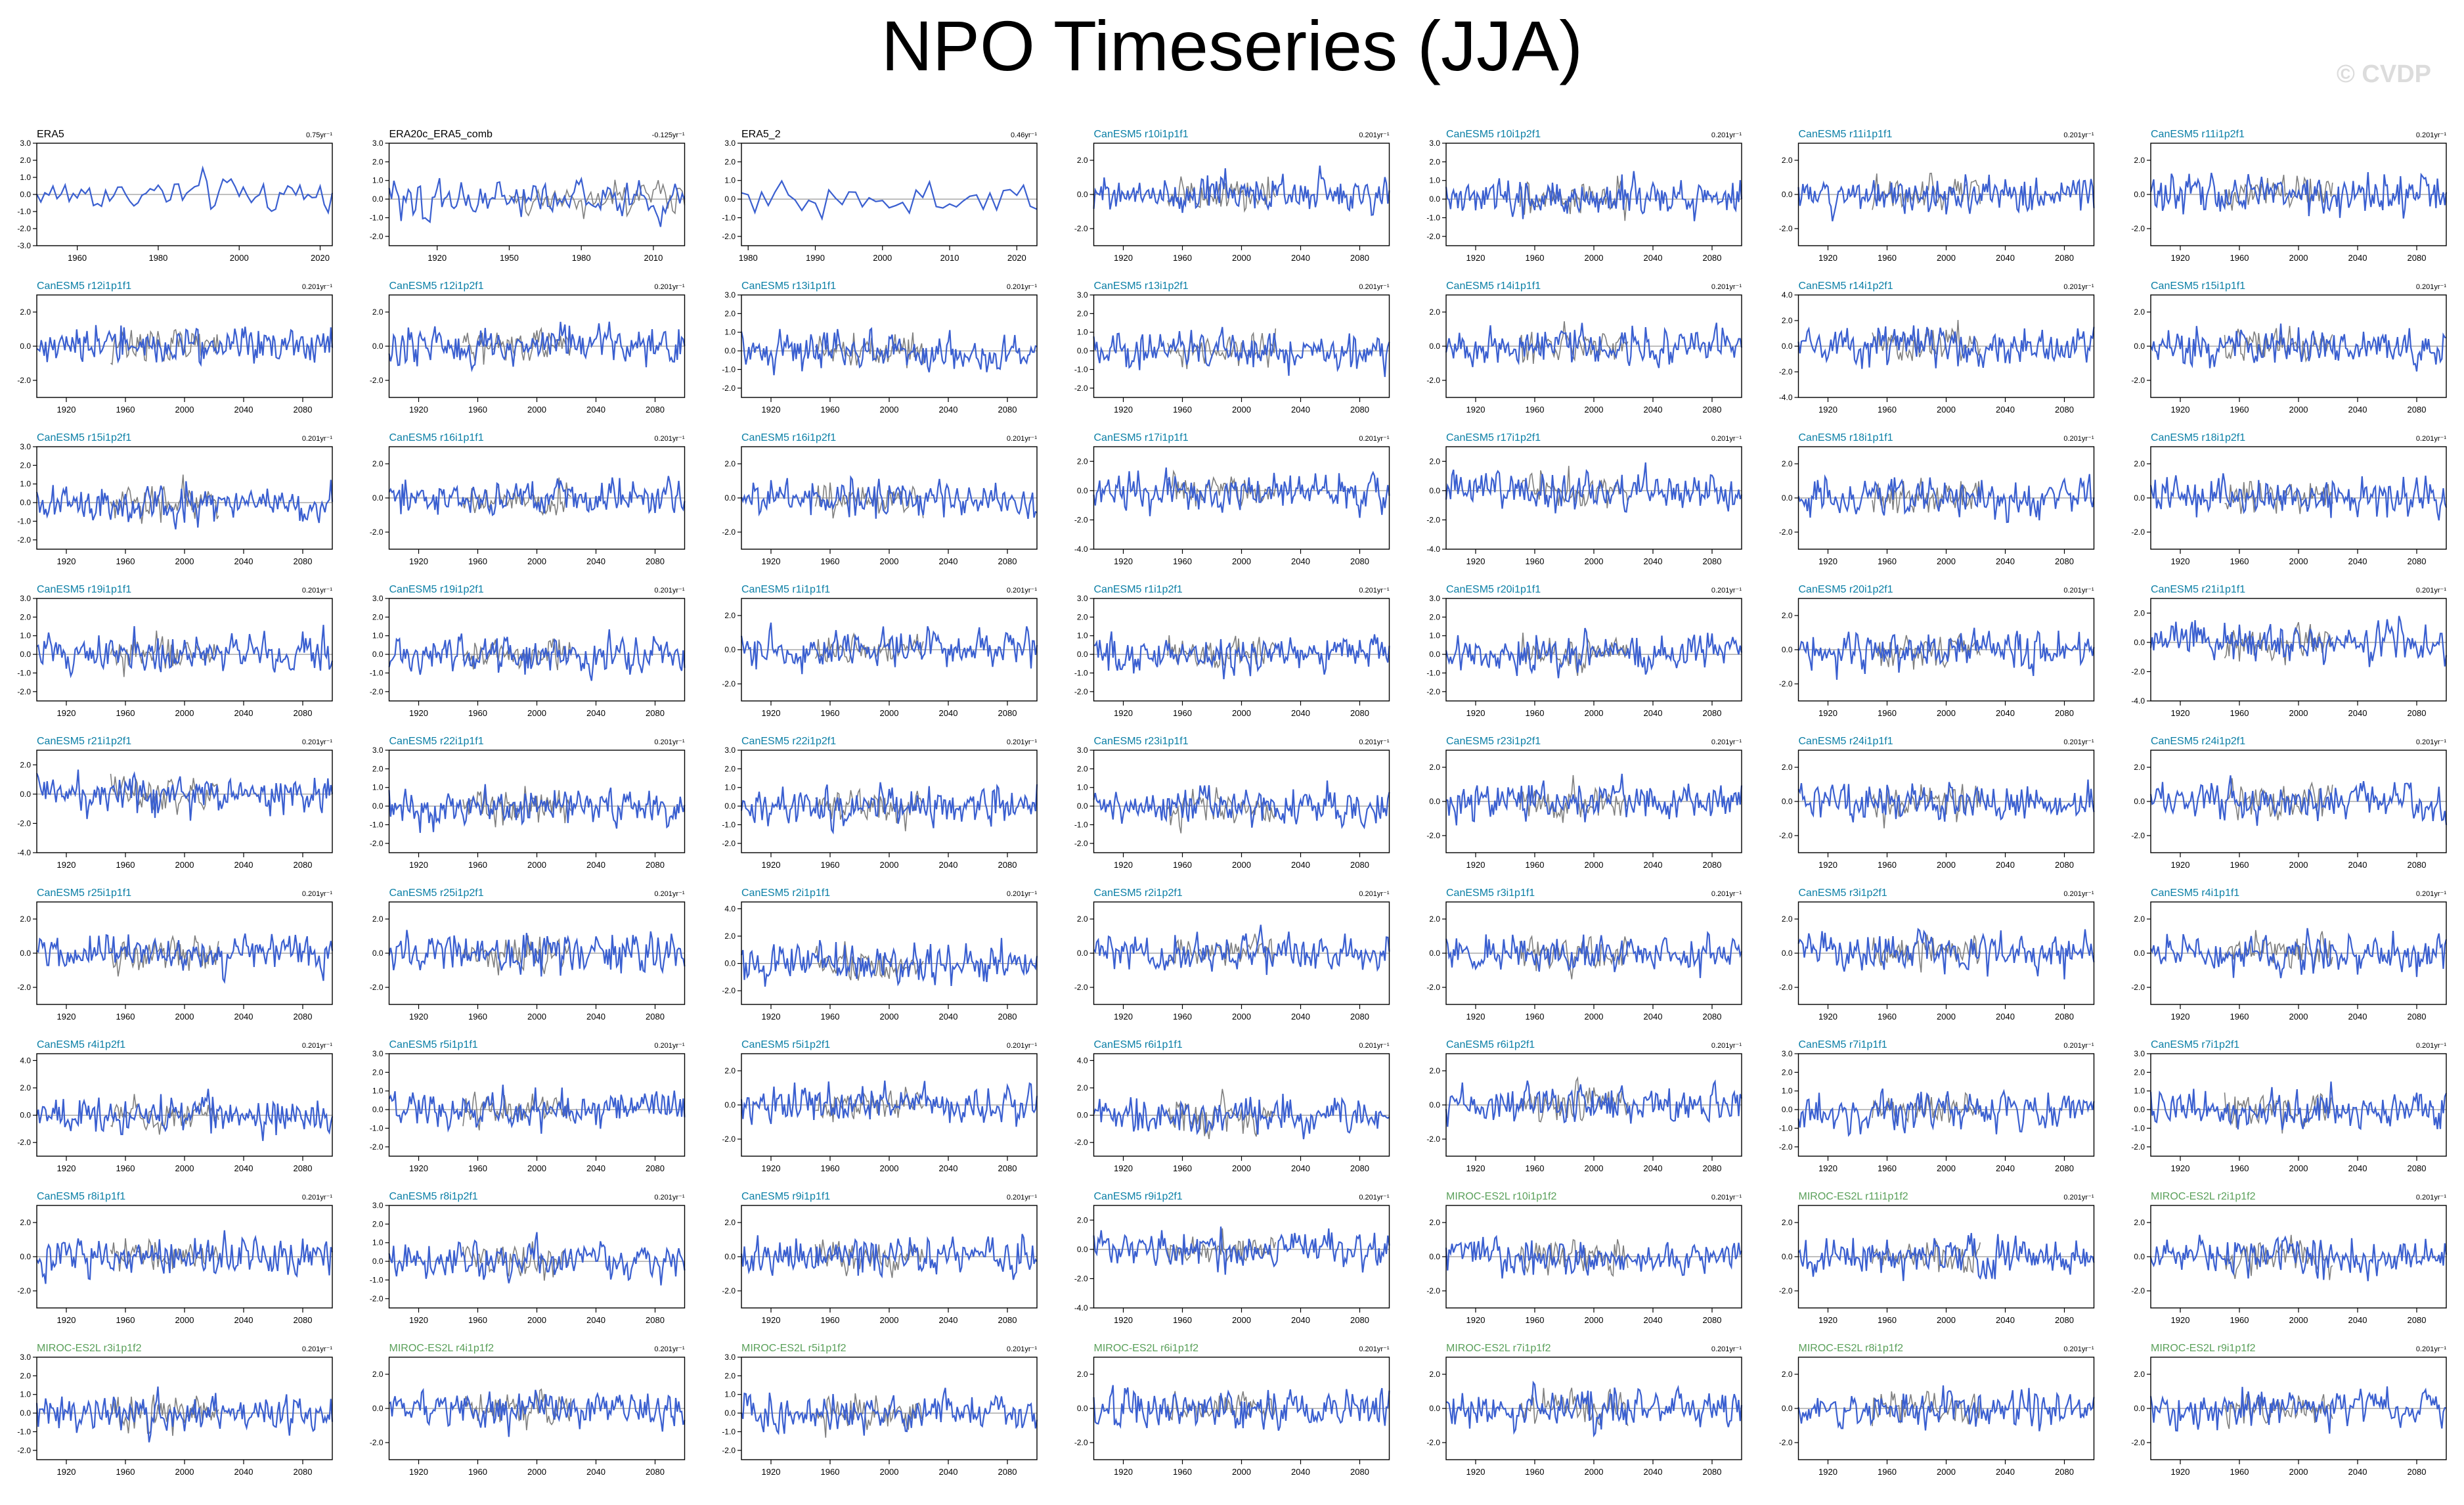  Describe the element at coordinates (1786, 397) in the screenshot. I see `y-tick-label: -4.0` at that location.